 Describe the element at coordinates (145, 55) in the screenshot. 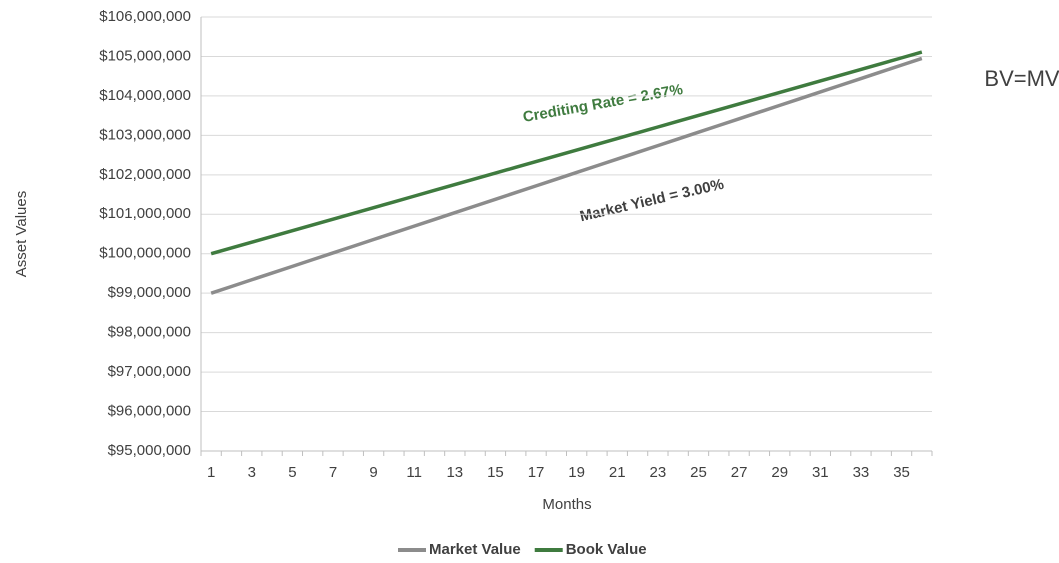

I see `y-tick-label: $105,000,000` at that location.